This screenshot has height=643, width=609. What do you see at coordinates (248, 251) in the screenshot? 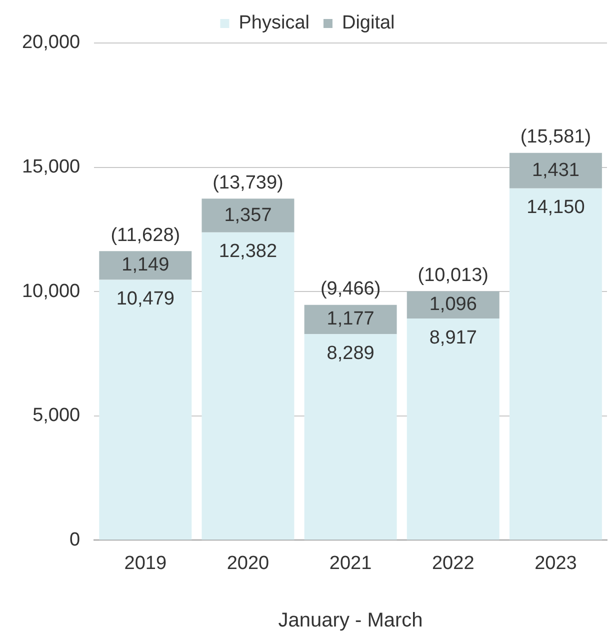
I see `data-label: 12,382` at bounding box center [248, 251].